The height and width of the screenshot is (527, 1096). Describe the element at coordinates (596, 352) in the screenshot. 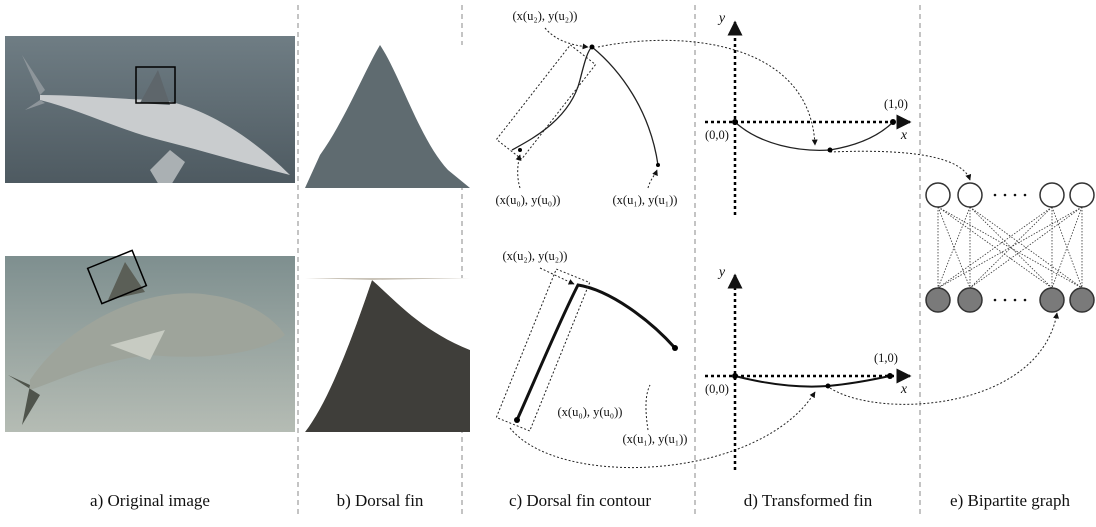

I see `contour-bottom` at that location.